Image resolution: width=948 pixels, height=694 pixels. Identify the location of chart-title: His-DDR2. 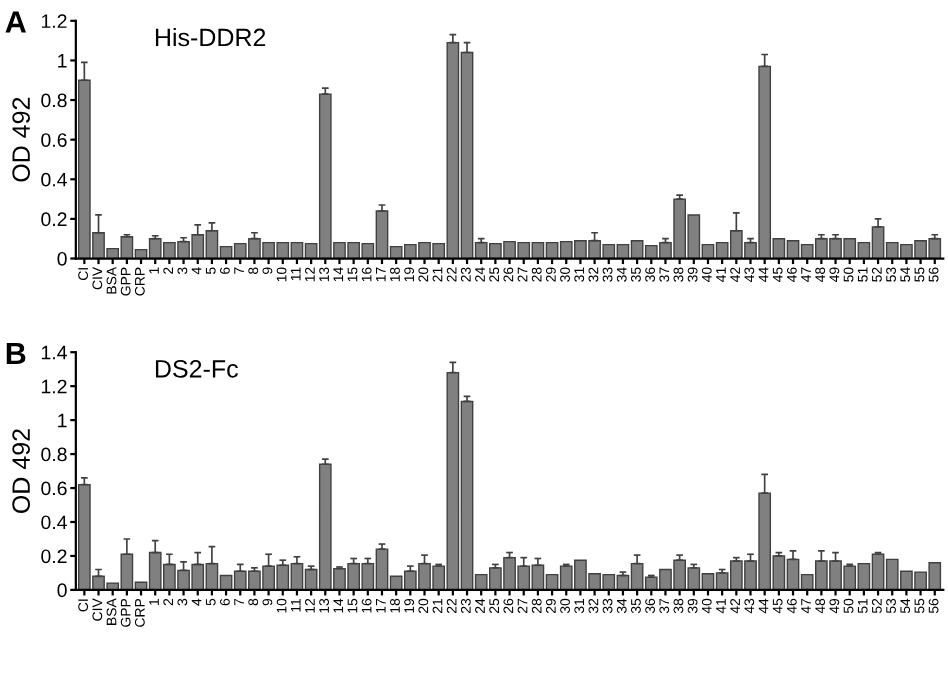
(210, 37).